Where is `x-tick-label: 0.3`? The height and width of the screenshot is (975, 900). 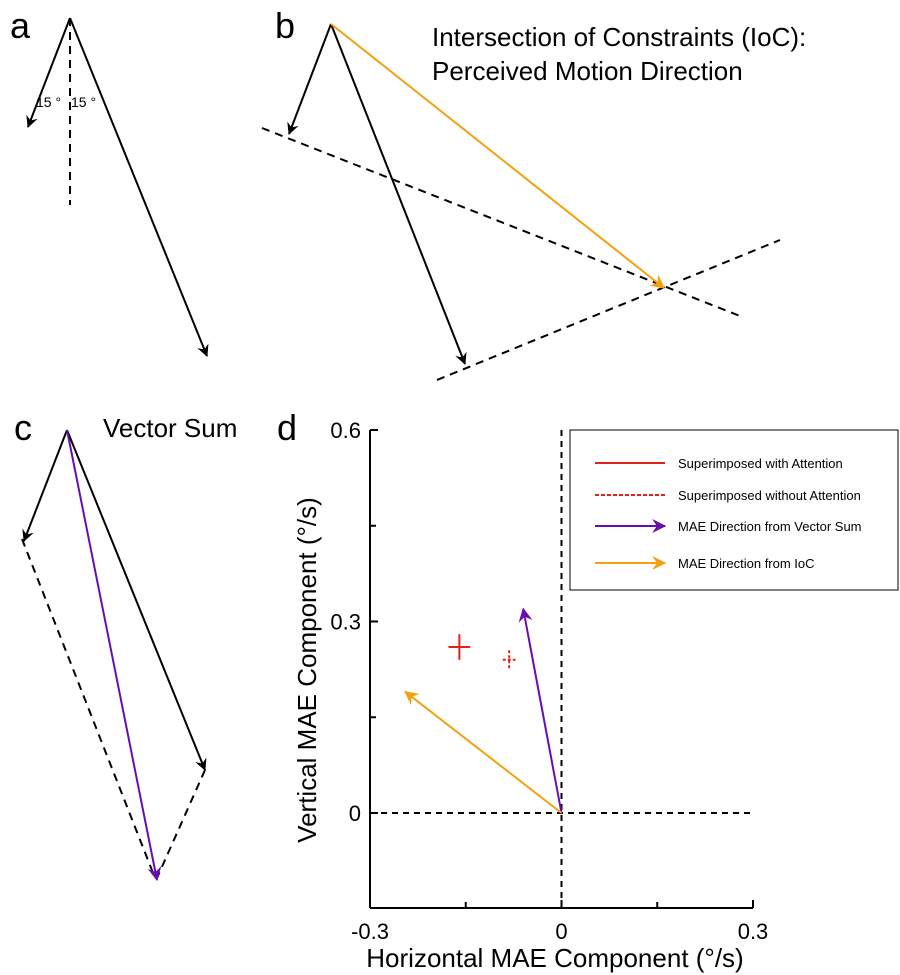
x-tick-label: 0.3 is located at coordinates (753, 931).